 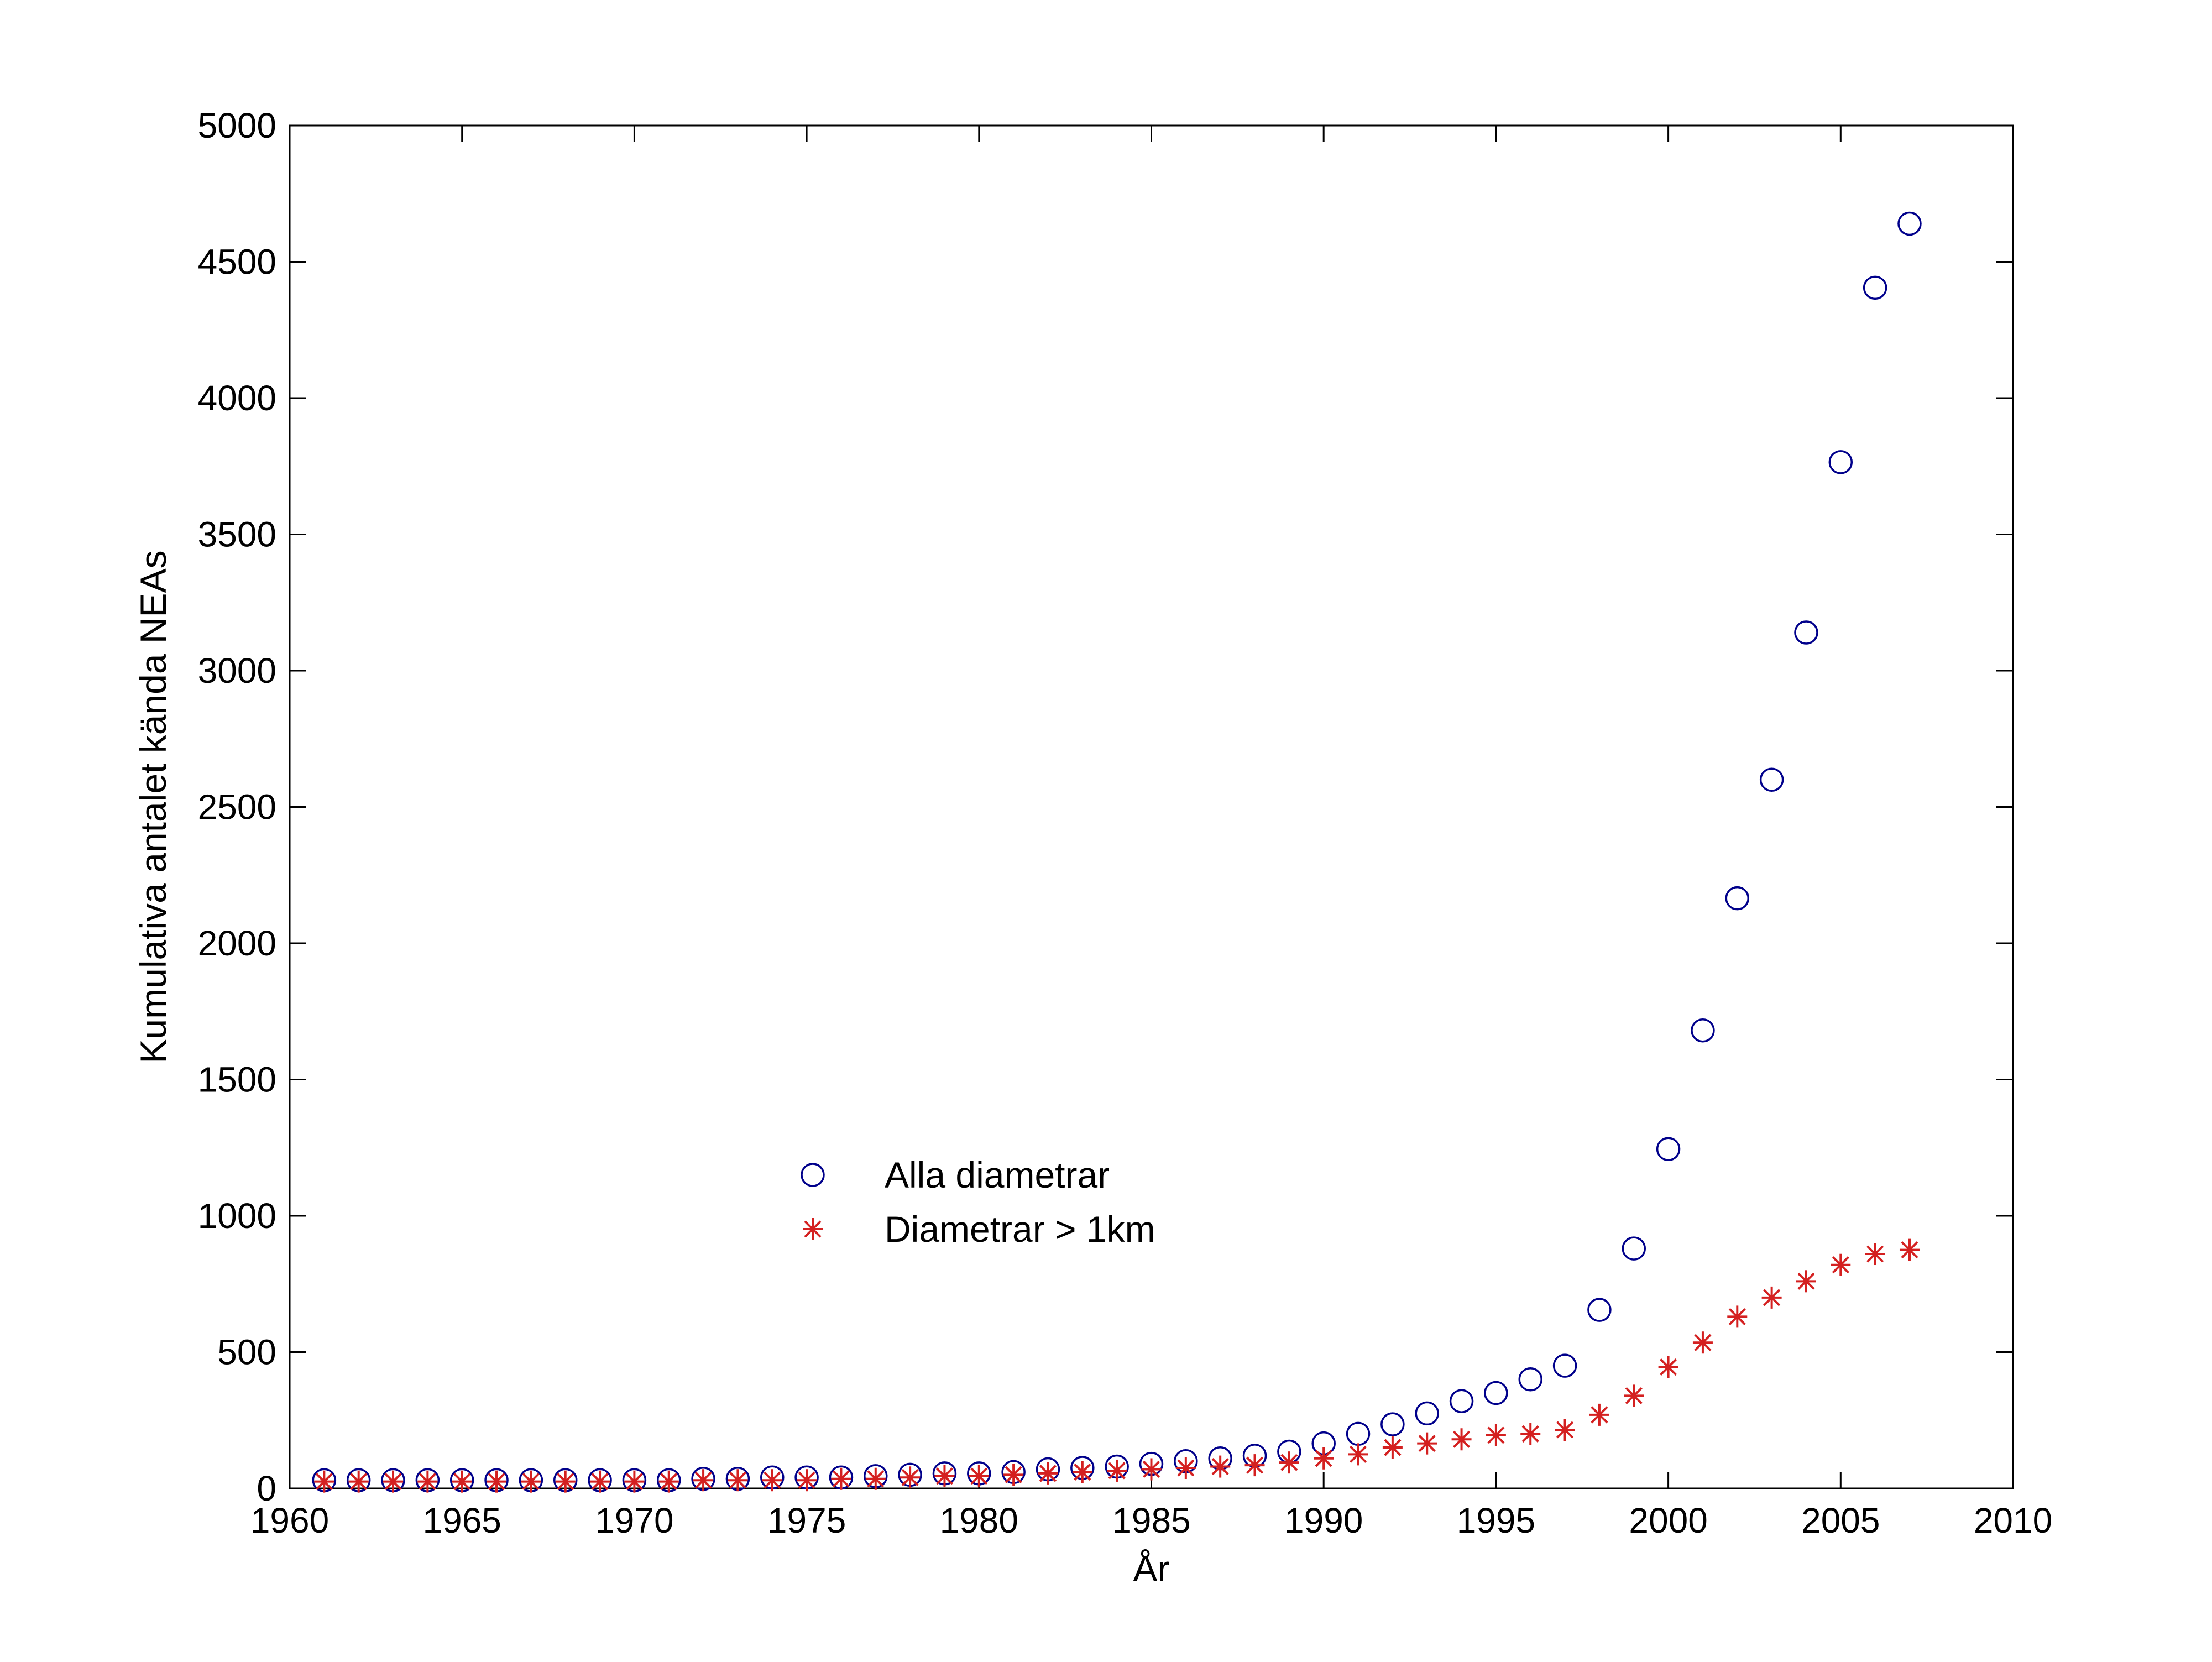 I want to click on legend-marker-circle, so click(x=813, y=1175).